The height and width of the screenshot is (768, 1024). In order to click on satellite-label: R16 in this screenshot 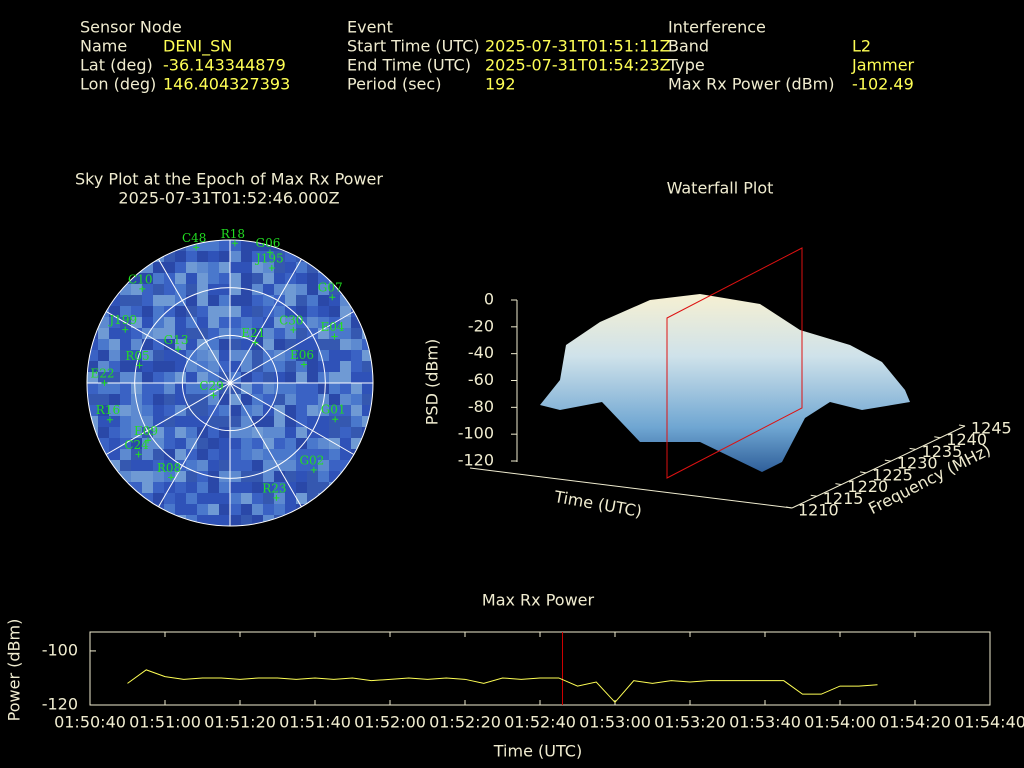, I will do `click(108, 410)`.